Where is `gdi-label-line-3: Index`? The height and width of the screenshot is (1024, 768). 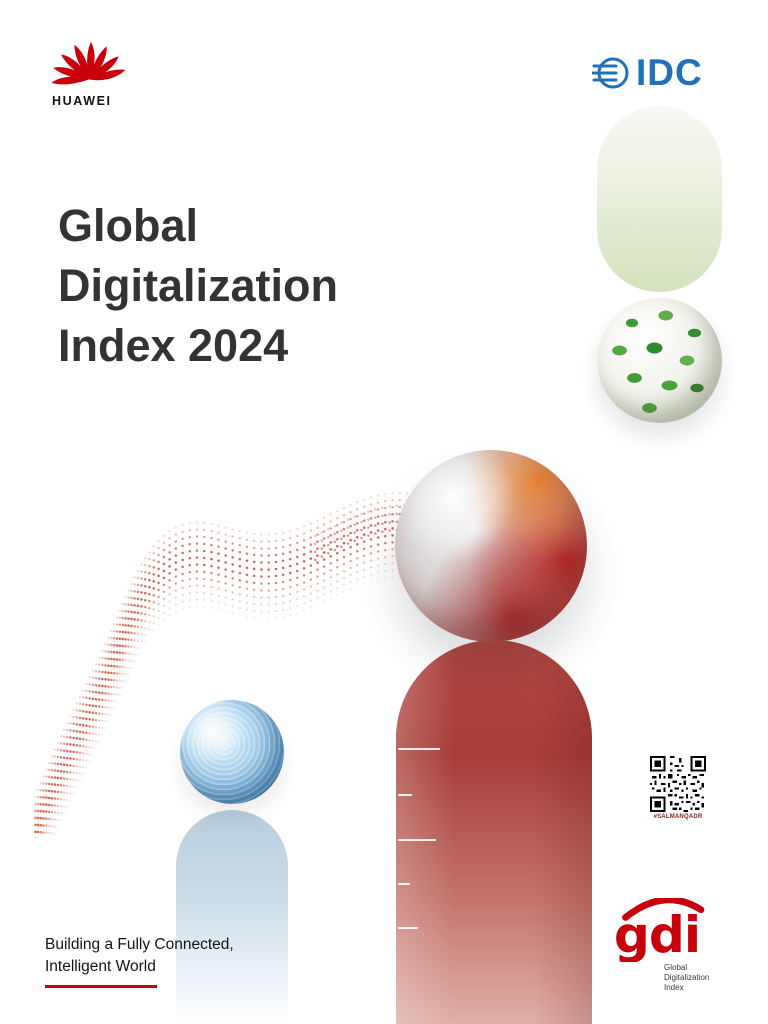
gdi-label-line-3: Index is located at coordinates (674, 987).